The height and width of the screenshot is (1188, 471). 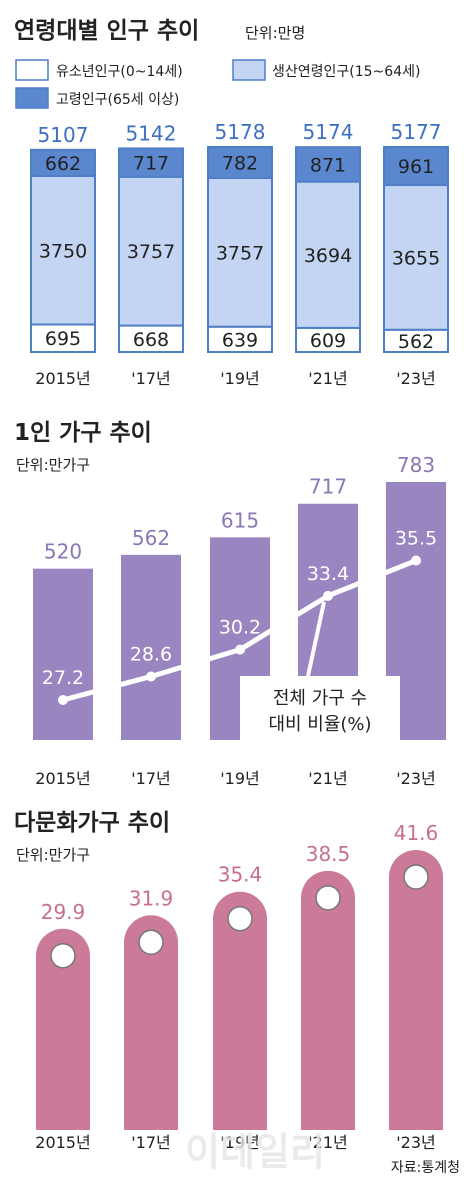 I want to click on multicultural-title: 다문화가구 추이, so click(x=92, y=823).